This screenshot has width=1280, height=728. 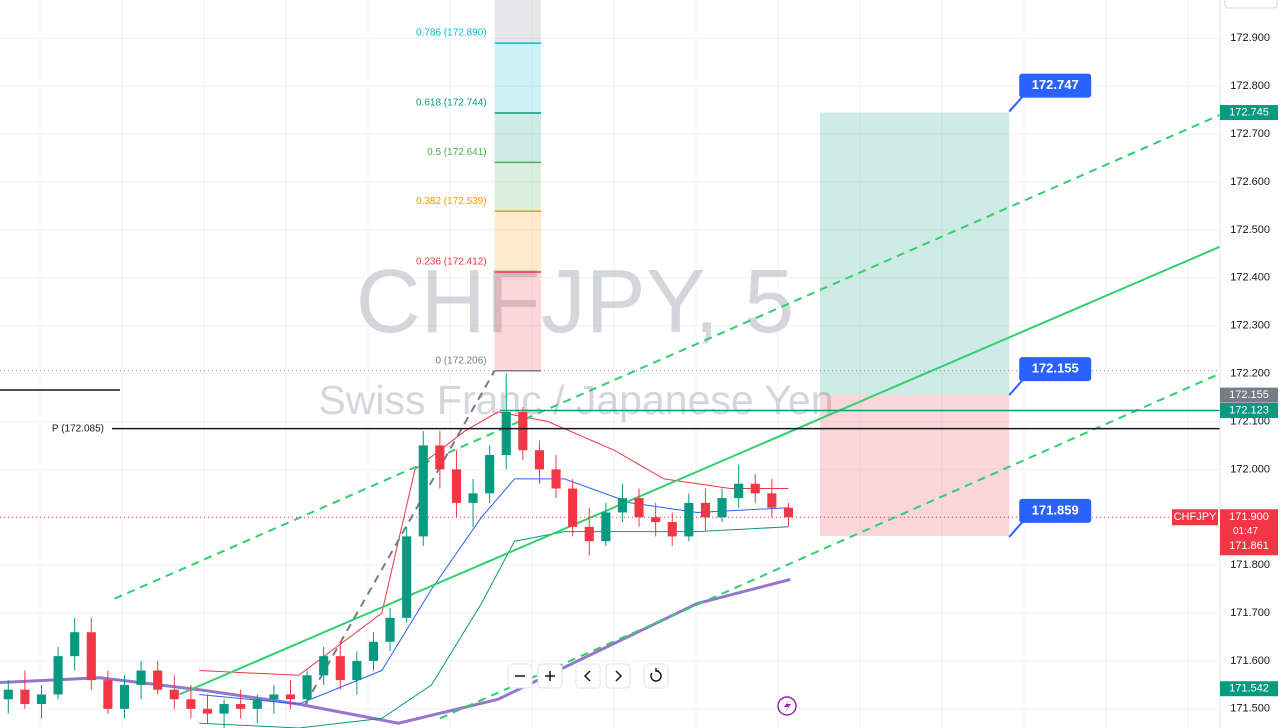 I want to click on scroll-left-icon, so click(x=587, y=676).